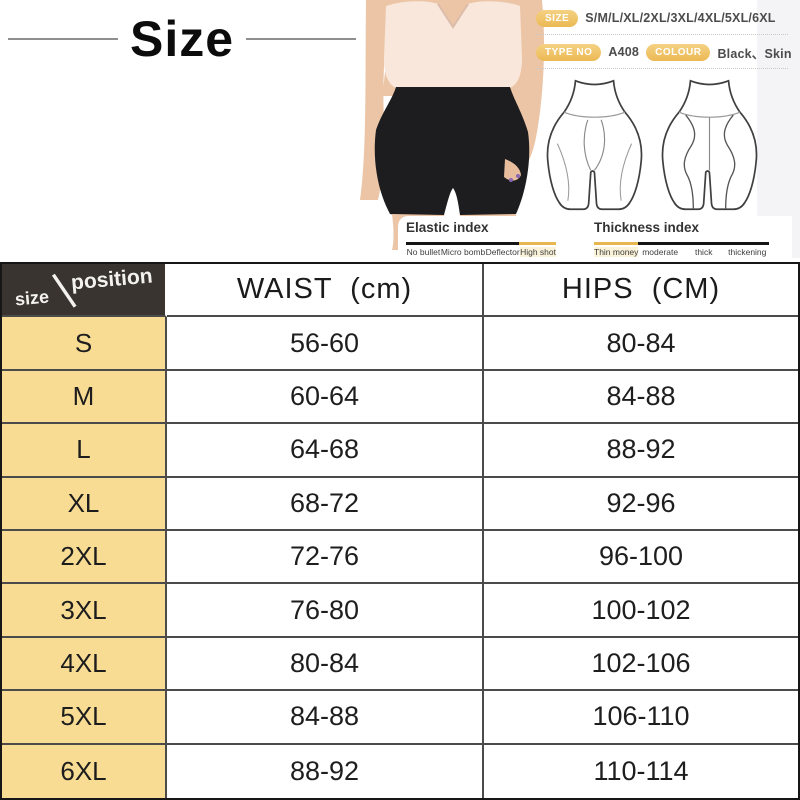 Image resolution: width=800 pixels, height=800 pixels. I want to click on waist-value-5xl: 84-88, so click(325, 718).